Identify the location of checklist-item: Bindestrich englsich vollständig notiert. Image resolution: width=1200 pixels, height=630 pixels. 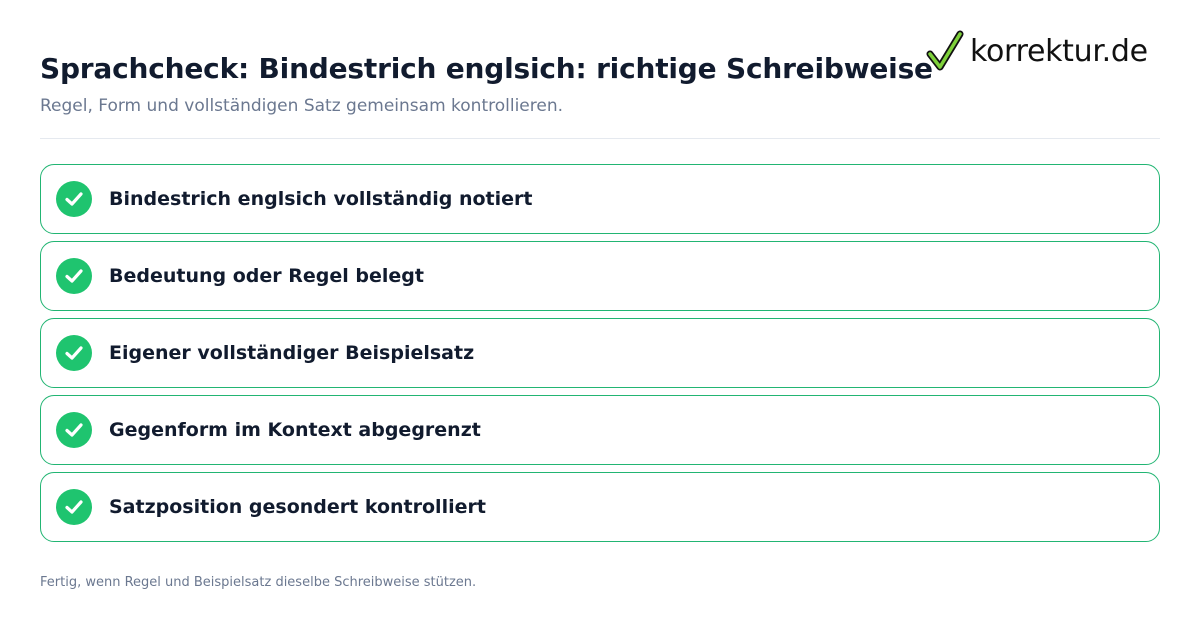
(600, 199).